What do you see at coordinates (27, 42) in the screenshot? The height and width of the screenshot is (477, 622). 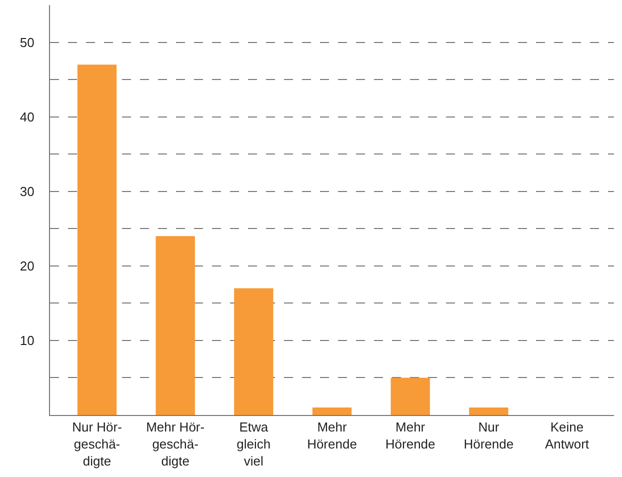 I see `y-tick-label: 50` at bounding box center [27, 42].